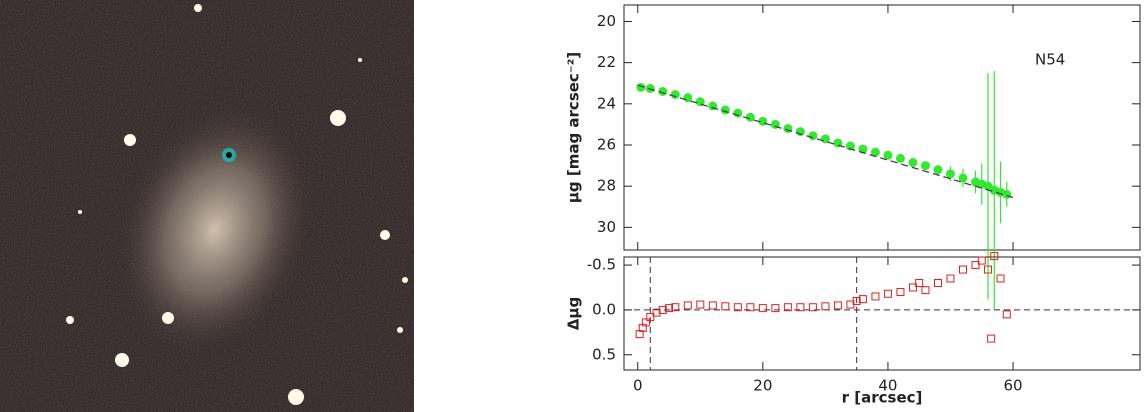  What do you see at coordinates (601, 265) in the screenshot?
I see `y-tick-label: -0.5` at bounding box center [601, 265].